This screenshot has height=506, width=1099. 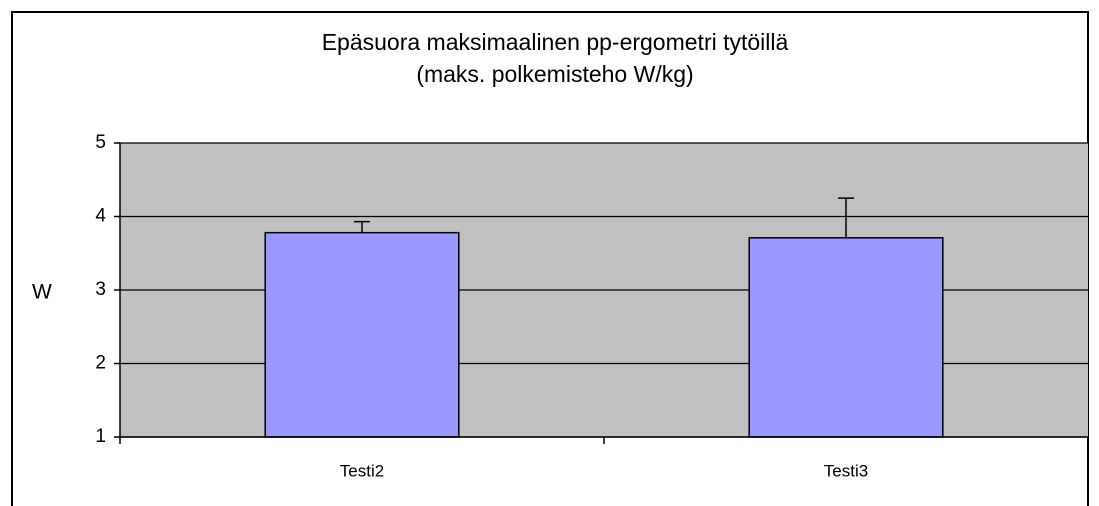 I want to click on y-tick-label: 5, so click(x=100, y=142).